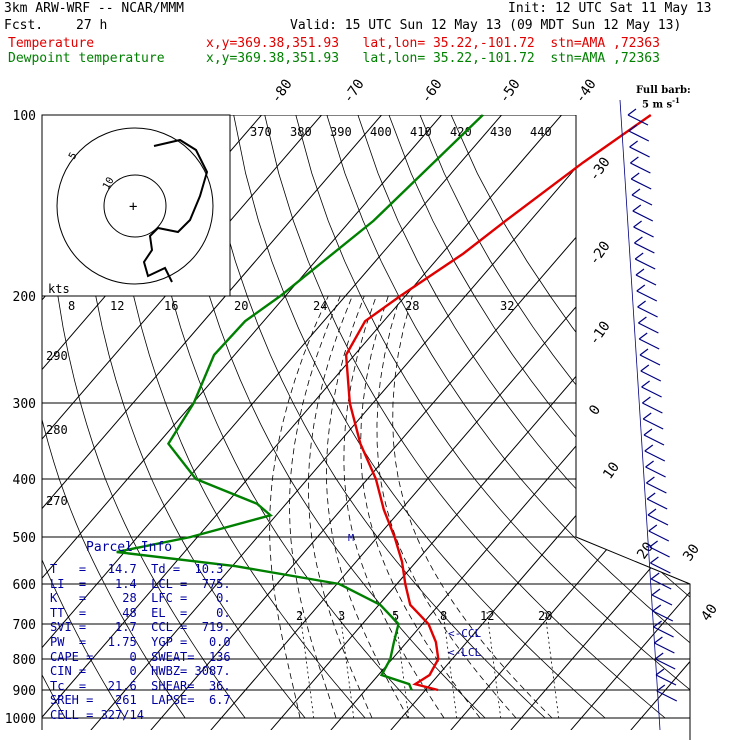  I want to click on mixing-ratio-label: 2, so click(299, 616).